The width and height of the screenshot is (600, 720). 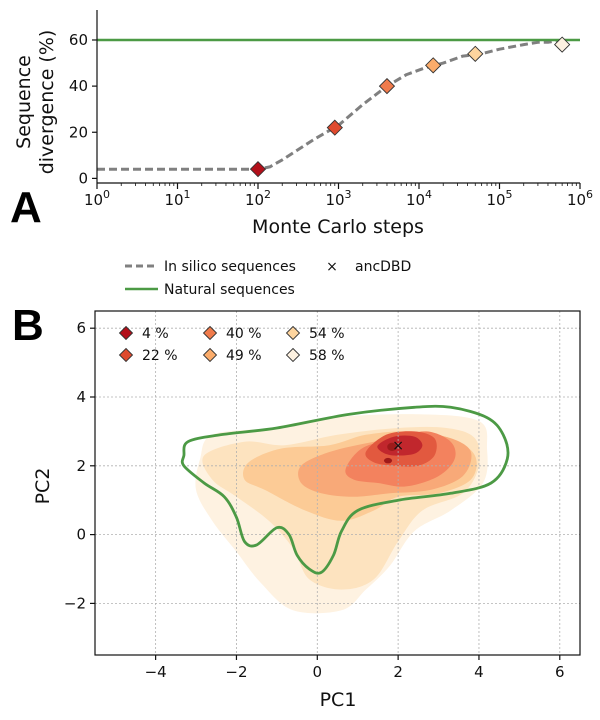 I want to click on divergence-legend: 4 % 22 % 40 % 49 % 54 % 58 %, so click(x=231, y=344).